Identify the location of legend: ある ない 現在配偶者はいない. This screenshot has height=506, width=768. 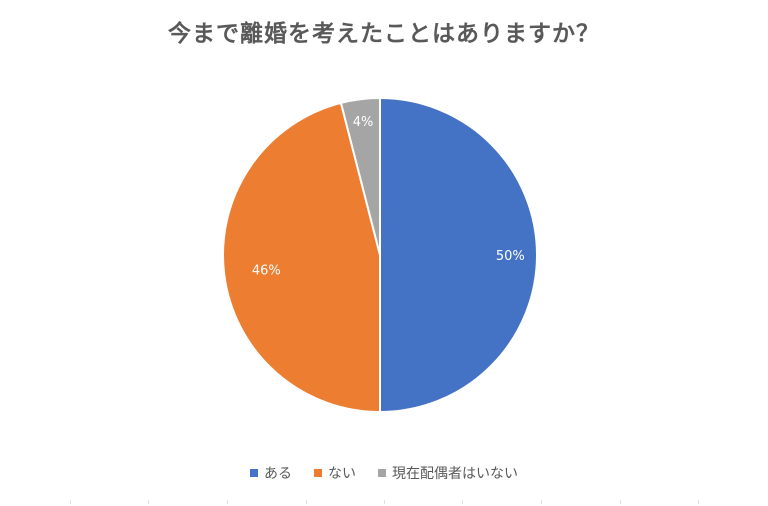
(384, 473).